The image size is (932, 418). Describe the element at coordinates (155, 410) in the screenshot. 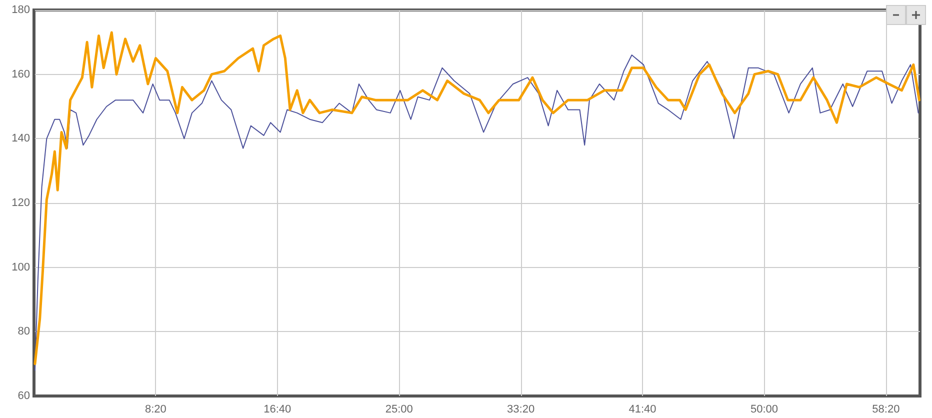

I see `x-tick-label: 8:20` at that location.